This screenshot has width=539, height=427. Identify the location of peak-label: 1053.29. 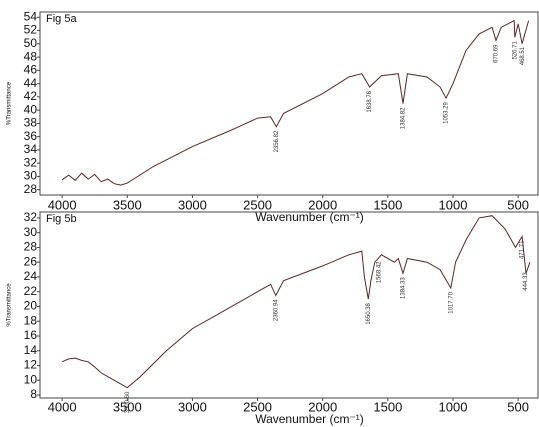
(447, 113).